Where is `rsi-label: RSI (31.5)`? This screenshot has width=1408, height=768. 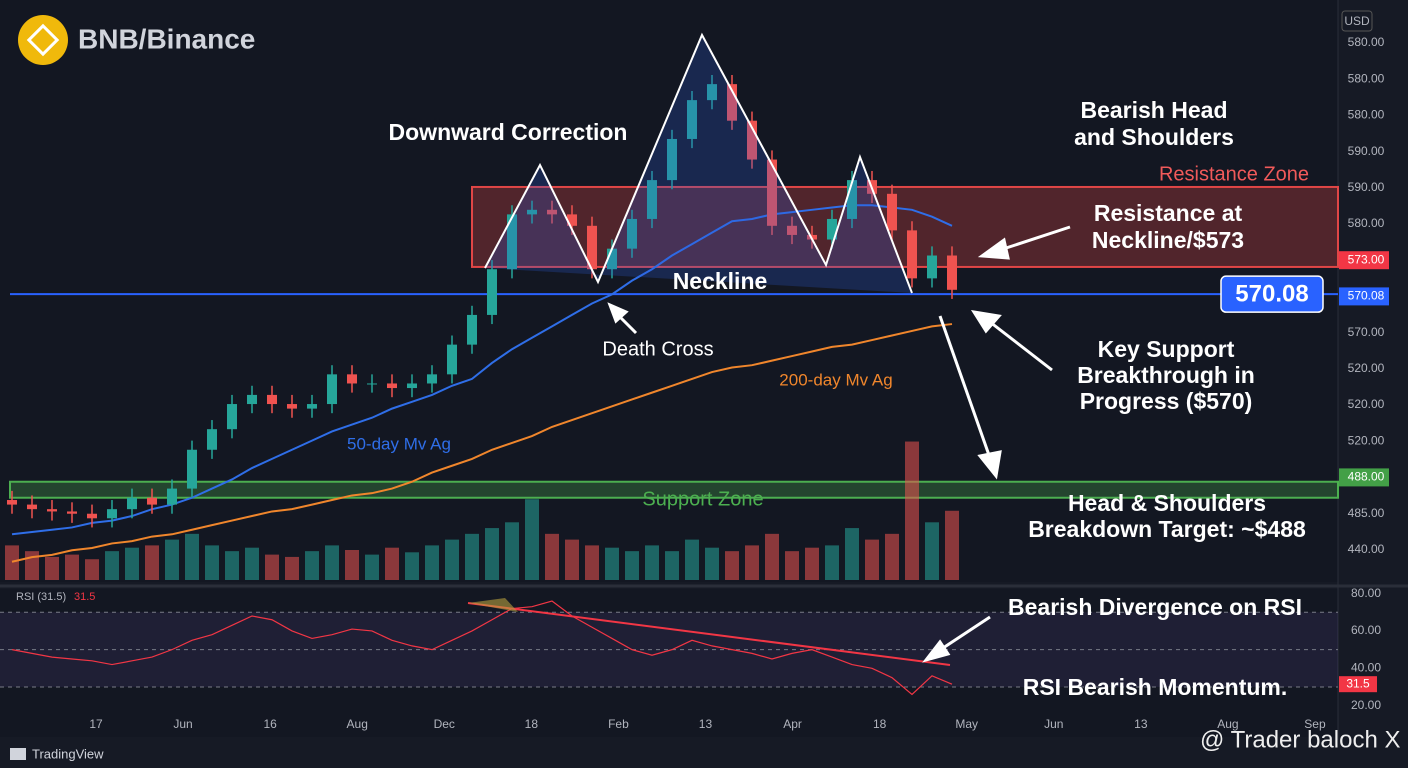
rsi-label: RSI (31.5) is located at coordinates (41, 597).